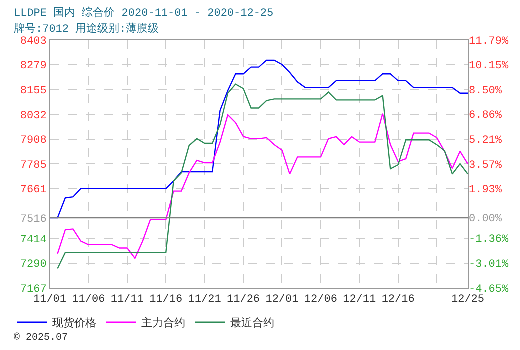 The height and width of the screenshot is (350, 520). I want to click on y-tick-label: 7516, so click(33, 220).